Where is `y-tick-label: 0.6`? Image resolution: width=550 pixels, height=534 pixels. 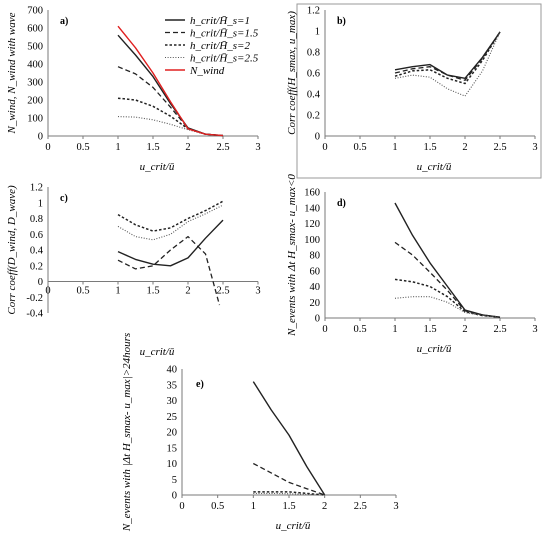
y-tick-label: 0.6 is located at coordinates (313, 74).